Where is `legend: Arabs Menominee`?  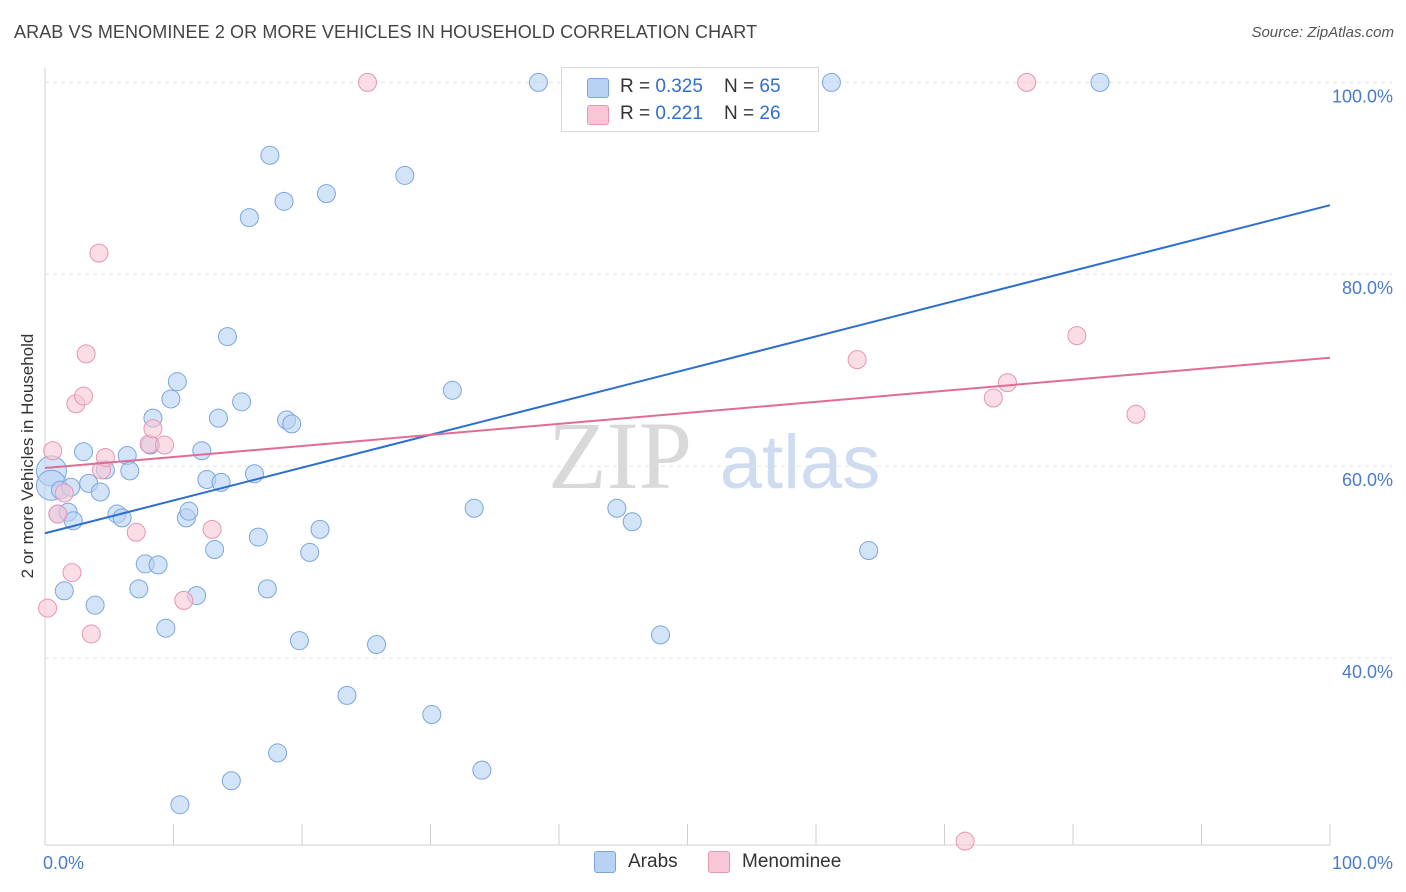
legend: Arabs Menominee is located at coordinates (703, 865).